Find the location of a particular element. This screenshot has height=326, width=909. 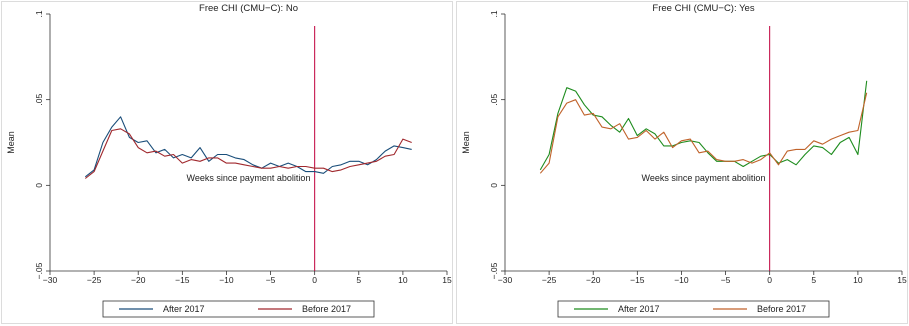

chart-title: Free CHI (CMU−C): No is located at coordinates (248, 8).